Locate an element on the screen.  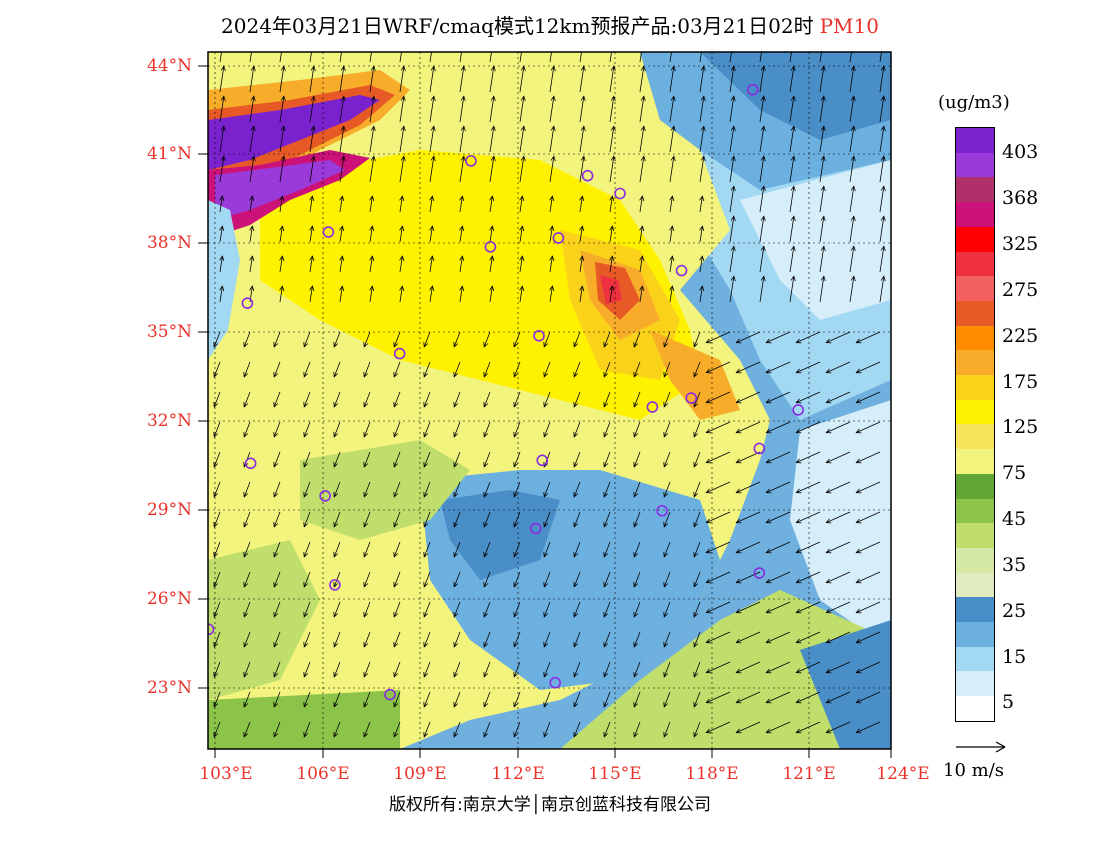
legend-label-45: 45 is located at coordinates (1014, 519).